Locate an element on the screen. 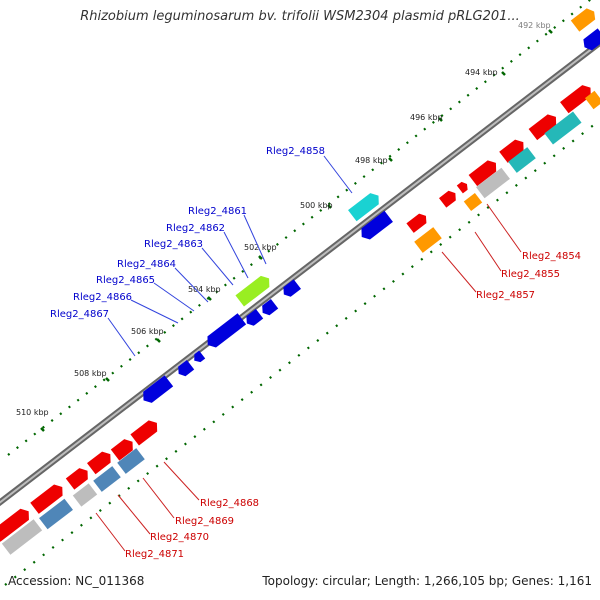 This screenshot has height=600, width=600. tick-label-494: 494 kbp is located at coordinates (481, 72).